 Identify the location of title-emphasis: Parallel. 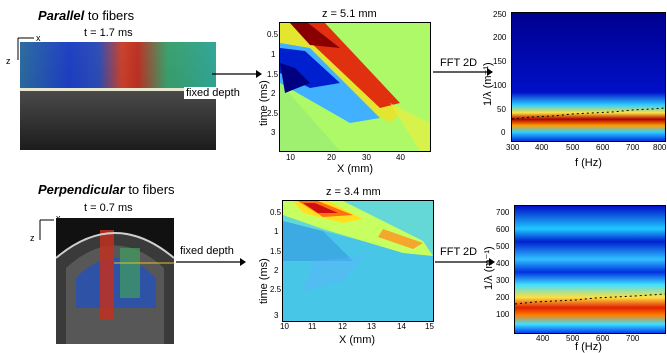
(61, 15).